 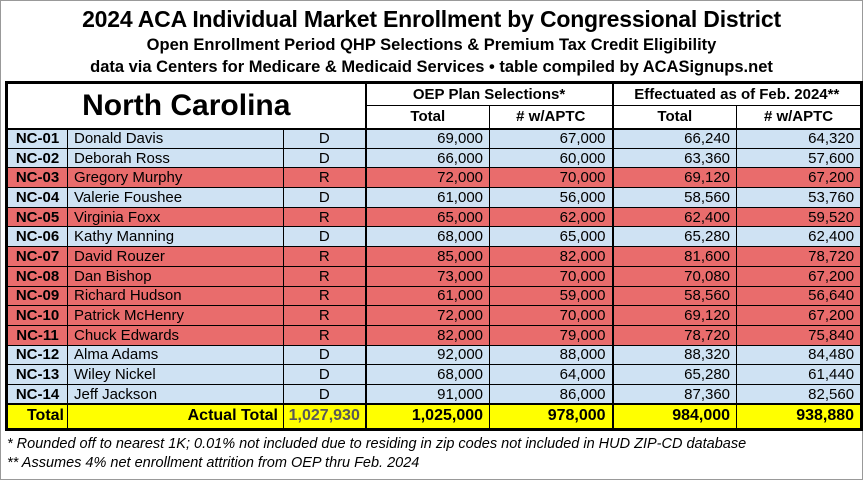 What do you see at coordinates (175, 394) in the screenshot?
I see `representative-cell: Jeff Jackson` at bounding box center [175, 394].